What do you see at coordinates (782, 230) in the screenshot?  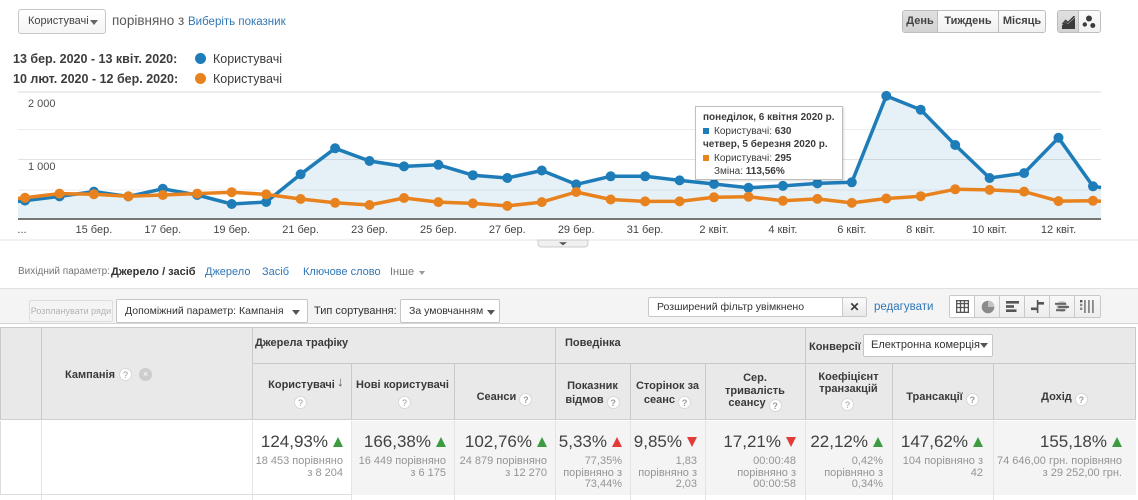 I see `svg-text: 4 квіт.` at bounding box center [782, 230].